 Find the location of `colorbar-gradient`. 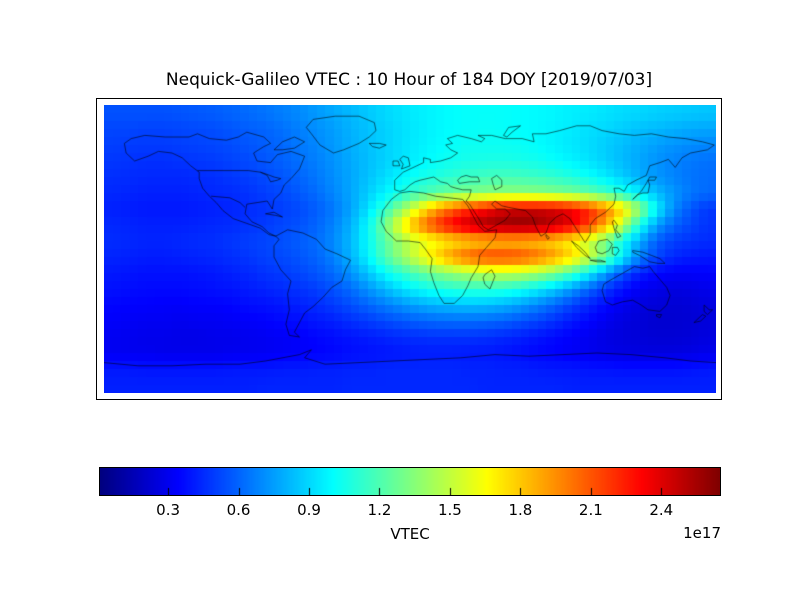

colorbar-gradient is located at coordinates (410, 481).